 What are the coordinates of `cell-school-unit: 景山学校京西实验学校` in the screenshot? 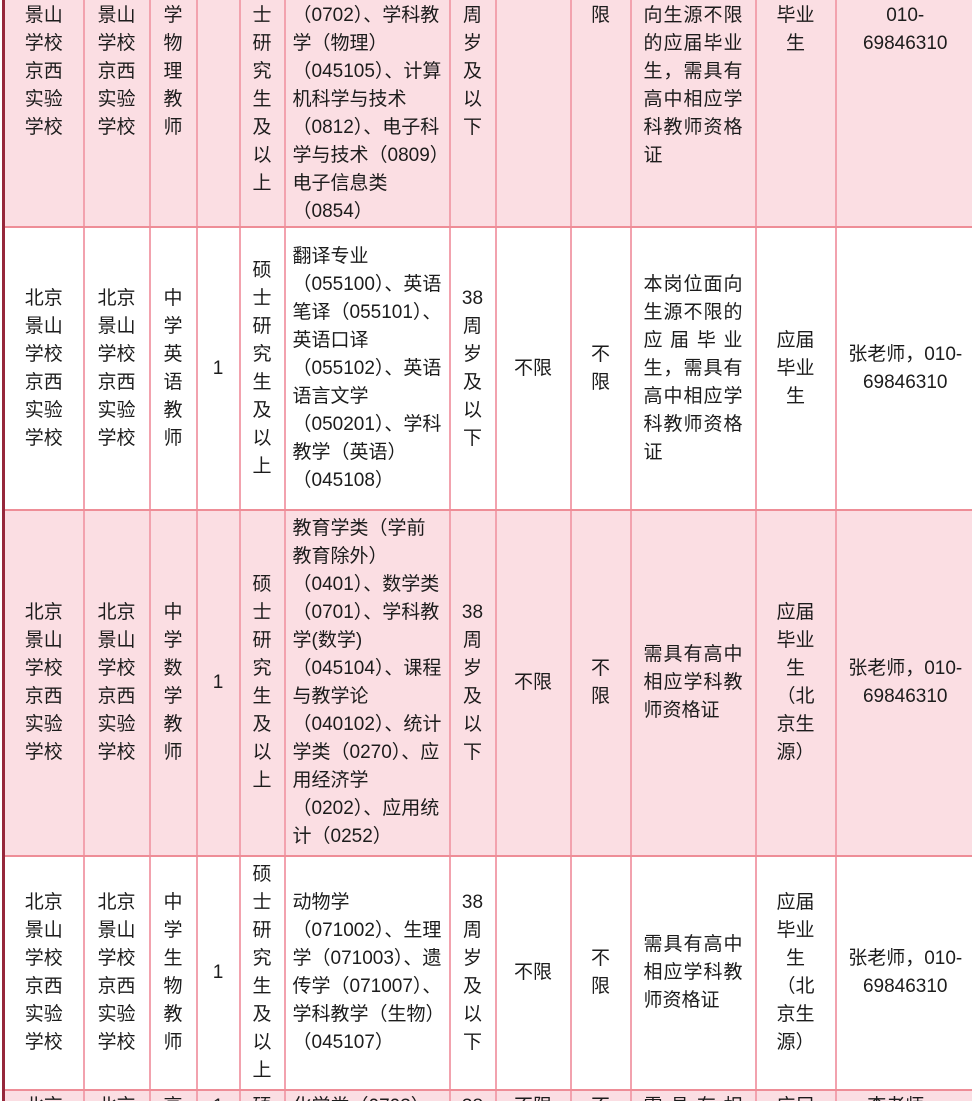 It's located at (117, 114).